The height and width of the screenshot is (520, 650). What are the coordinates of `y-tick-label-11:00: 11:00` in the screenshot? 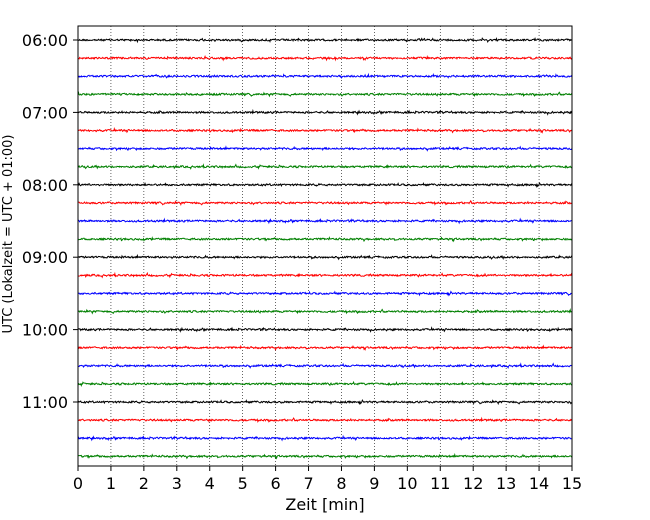 It's located at (45, 402).